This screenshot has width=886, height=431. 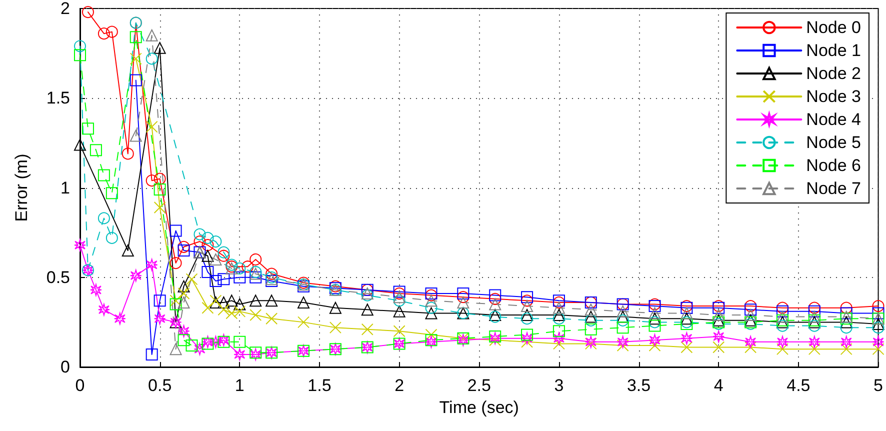 What do you see at coordinates (834, 142) in the screenshot?
I see `legend-label: Node 5` at bounding box center [834, 142].